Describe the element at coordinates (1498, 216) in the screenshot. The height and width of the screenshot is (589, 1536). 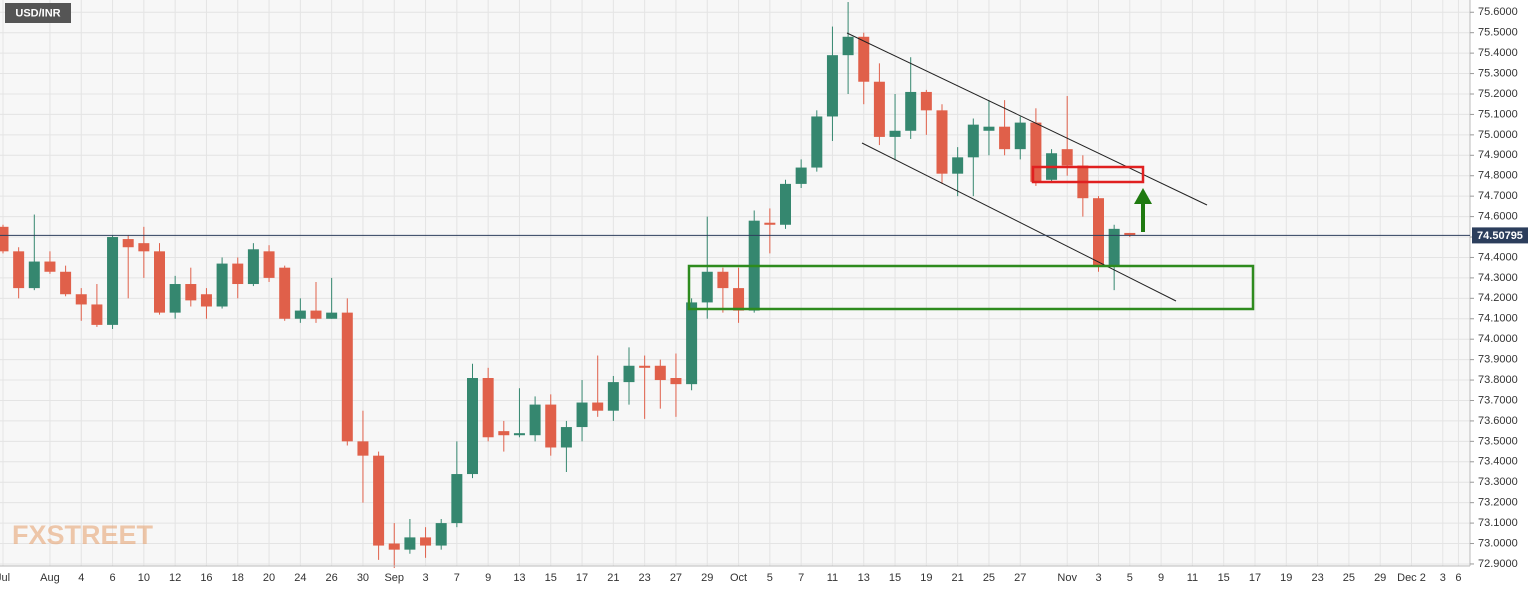
I see `y-tick-label: 74.6000` at that location.